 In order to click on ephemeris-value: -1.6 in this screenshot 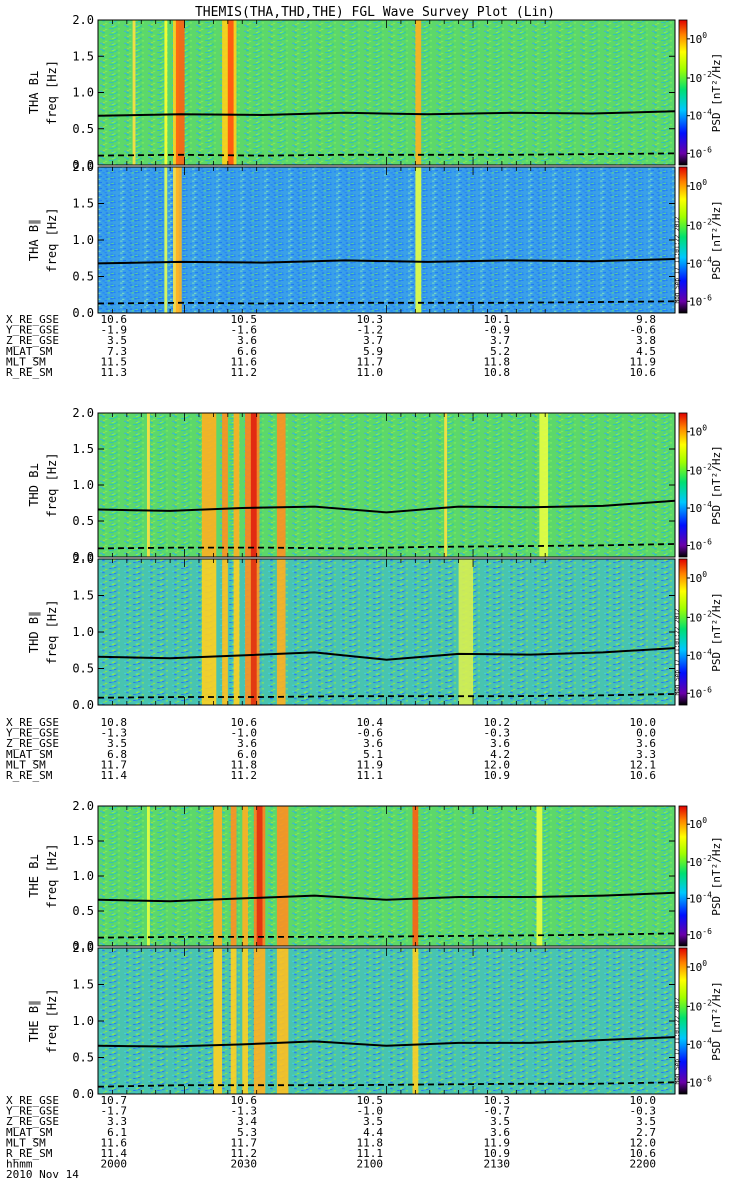, I will do `click(244, 330)`.